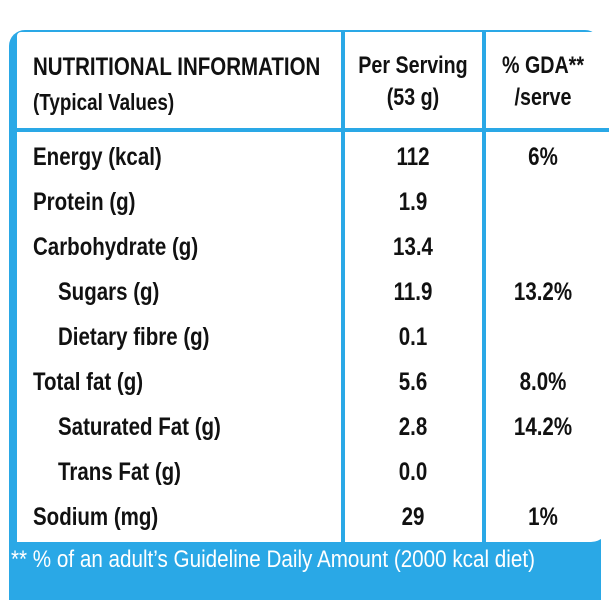  What do you see at coordinates (543, 82) in the screenshot?
I see `gda-header: % GDA** /serve` at bounding box center [543, 82].